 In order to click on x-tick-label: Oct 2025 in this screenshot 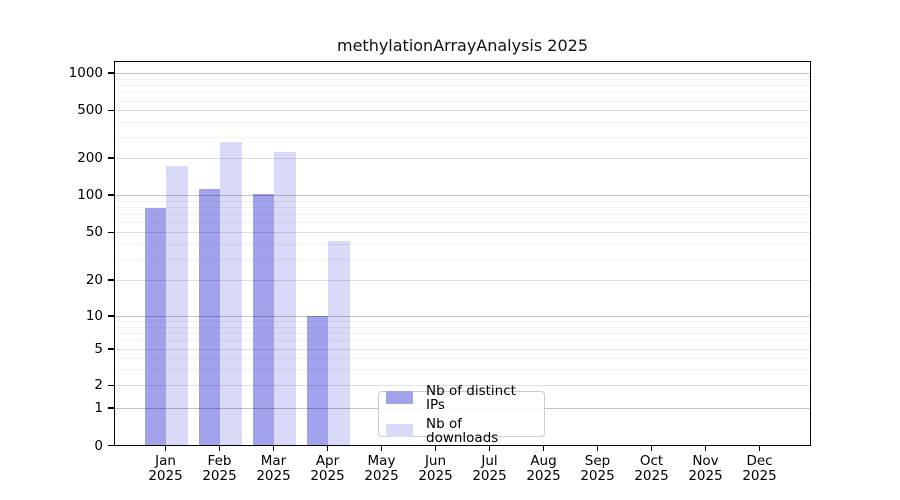, I will do `click(651, 468)`.